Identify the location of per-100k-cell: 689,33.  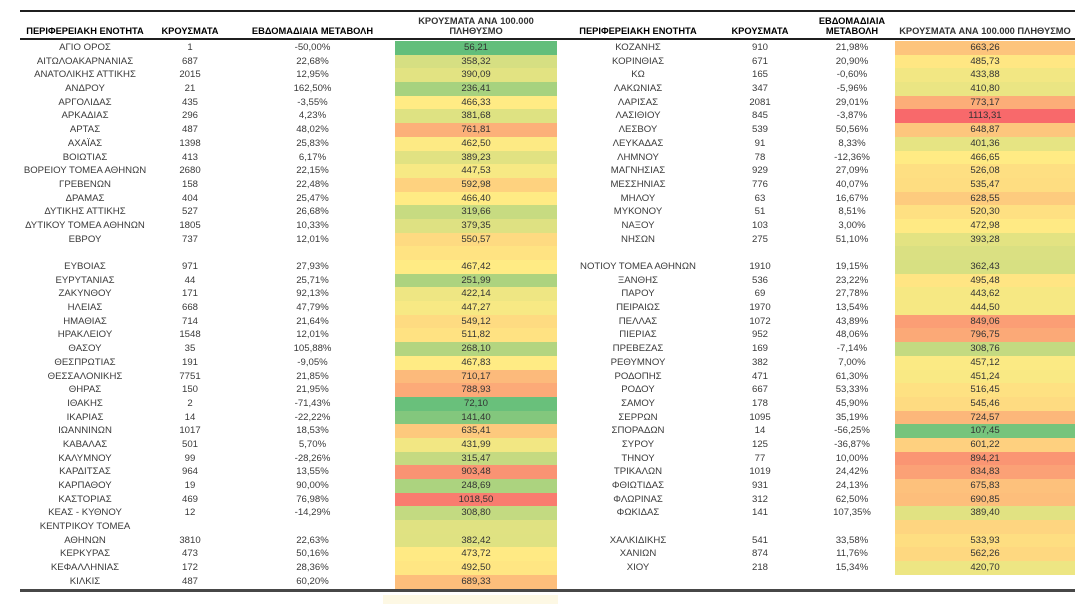
(476, 581).